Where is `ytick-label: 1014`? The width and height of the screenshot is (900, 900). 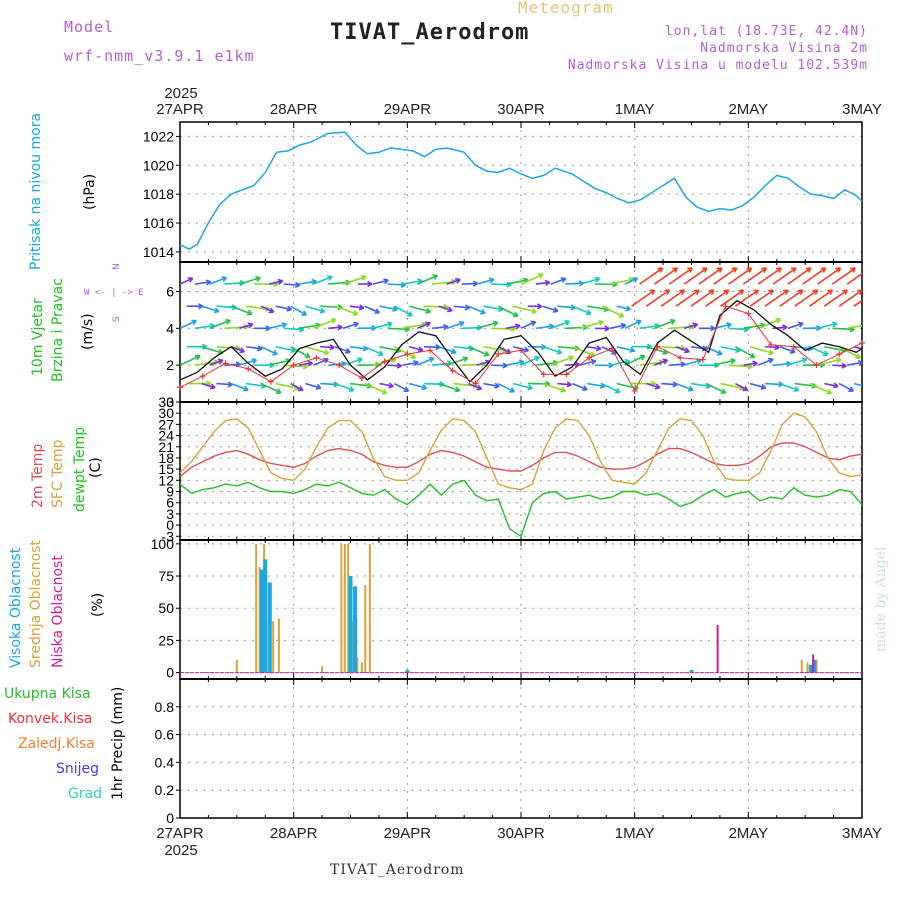 ytick-label: 1014 is located at coordinates (158, 252).